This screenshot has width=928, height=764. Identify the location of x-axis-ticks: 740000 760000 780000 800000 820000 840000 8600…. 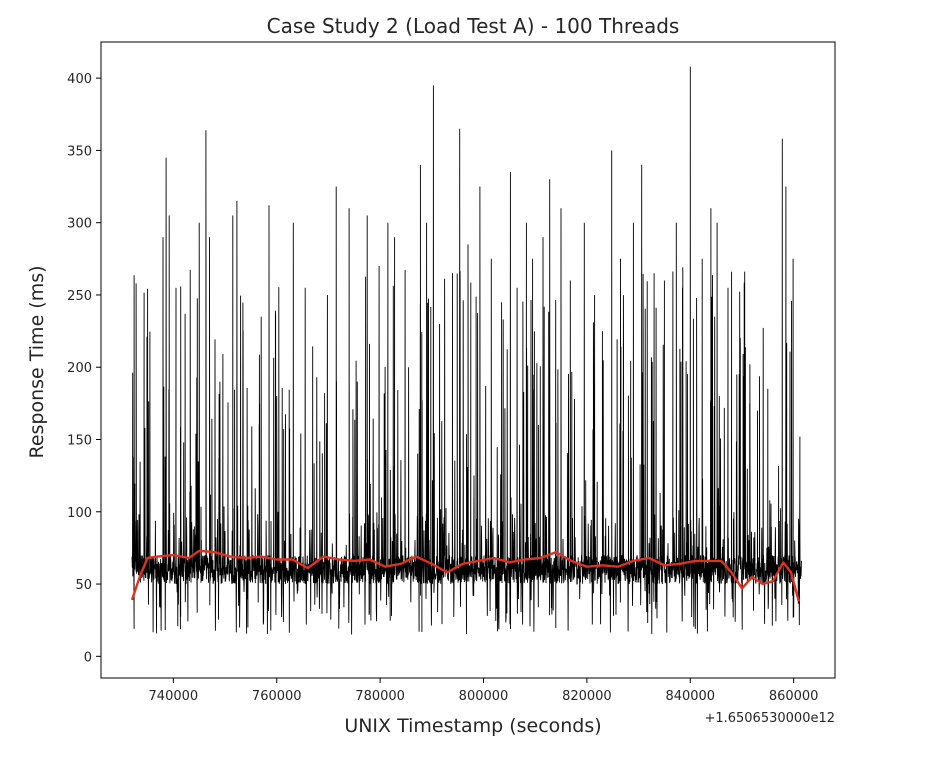
(484, 691).